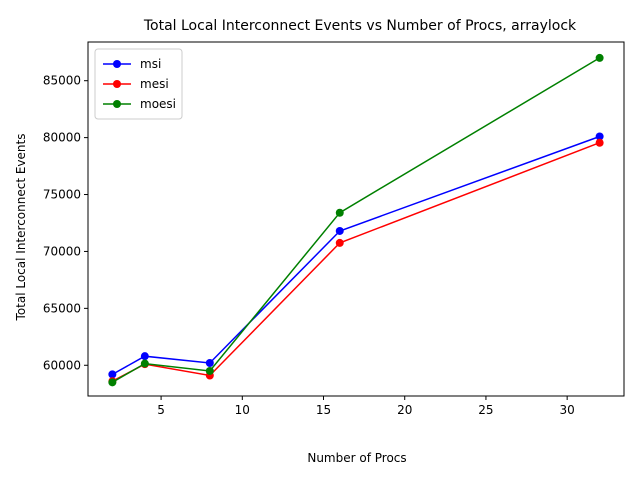 This screenshot has width=640, height=480. Describe the element at coordinates (62, 308) in the screenshot. I see `y-tick-label: 65000` at that location.